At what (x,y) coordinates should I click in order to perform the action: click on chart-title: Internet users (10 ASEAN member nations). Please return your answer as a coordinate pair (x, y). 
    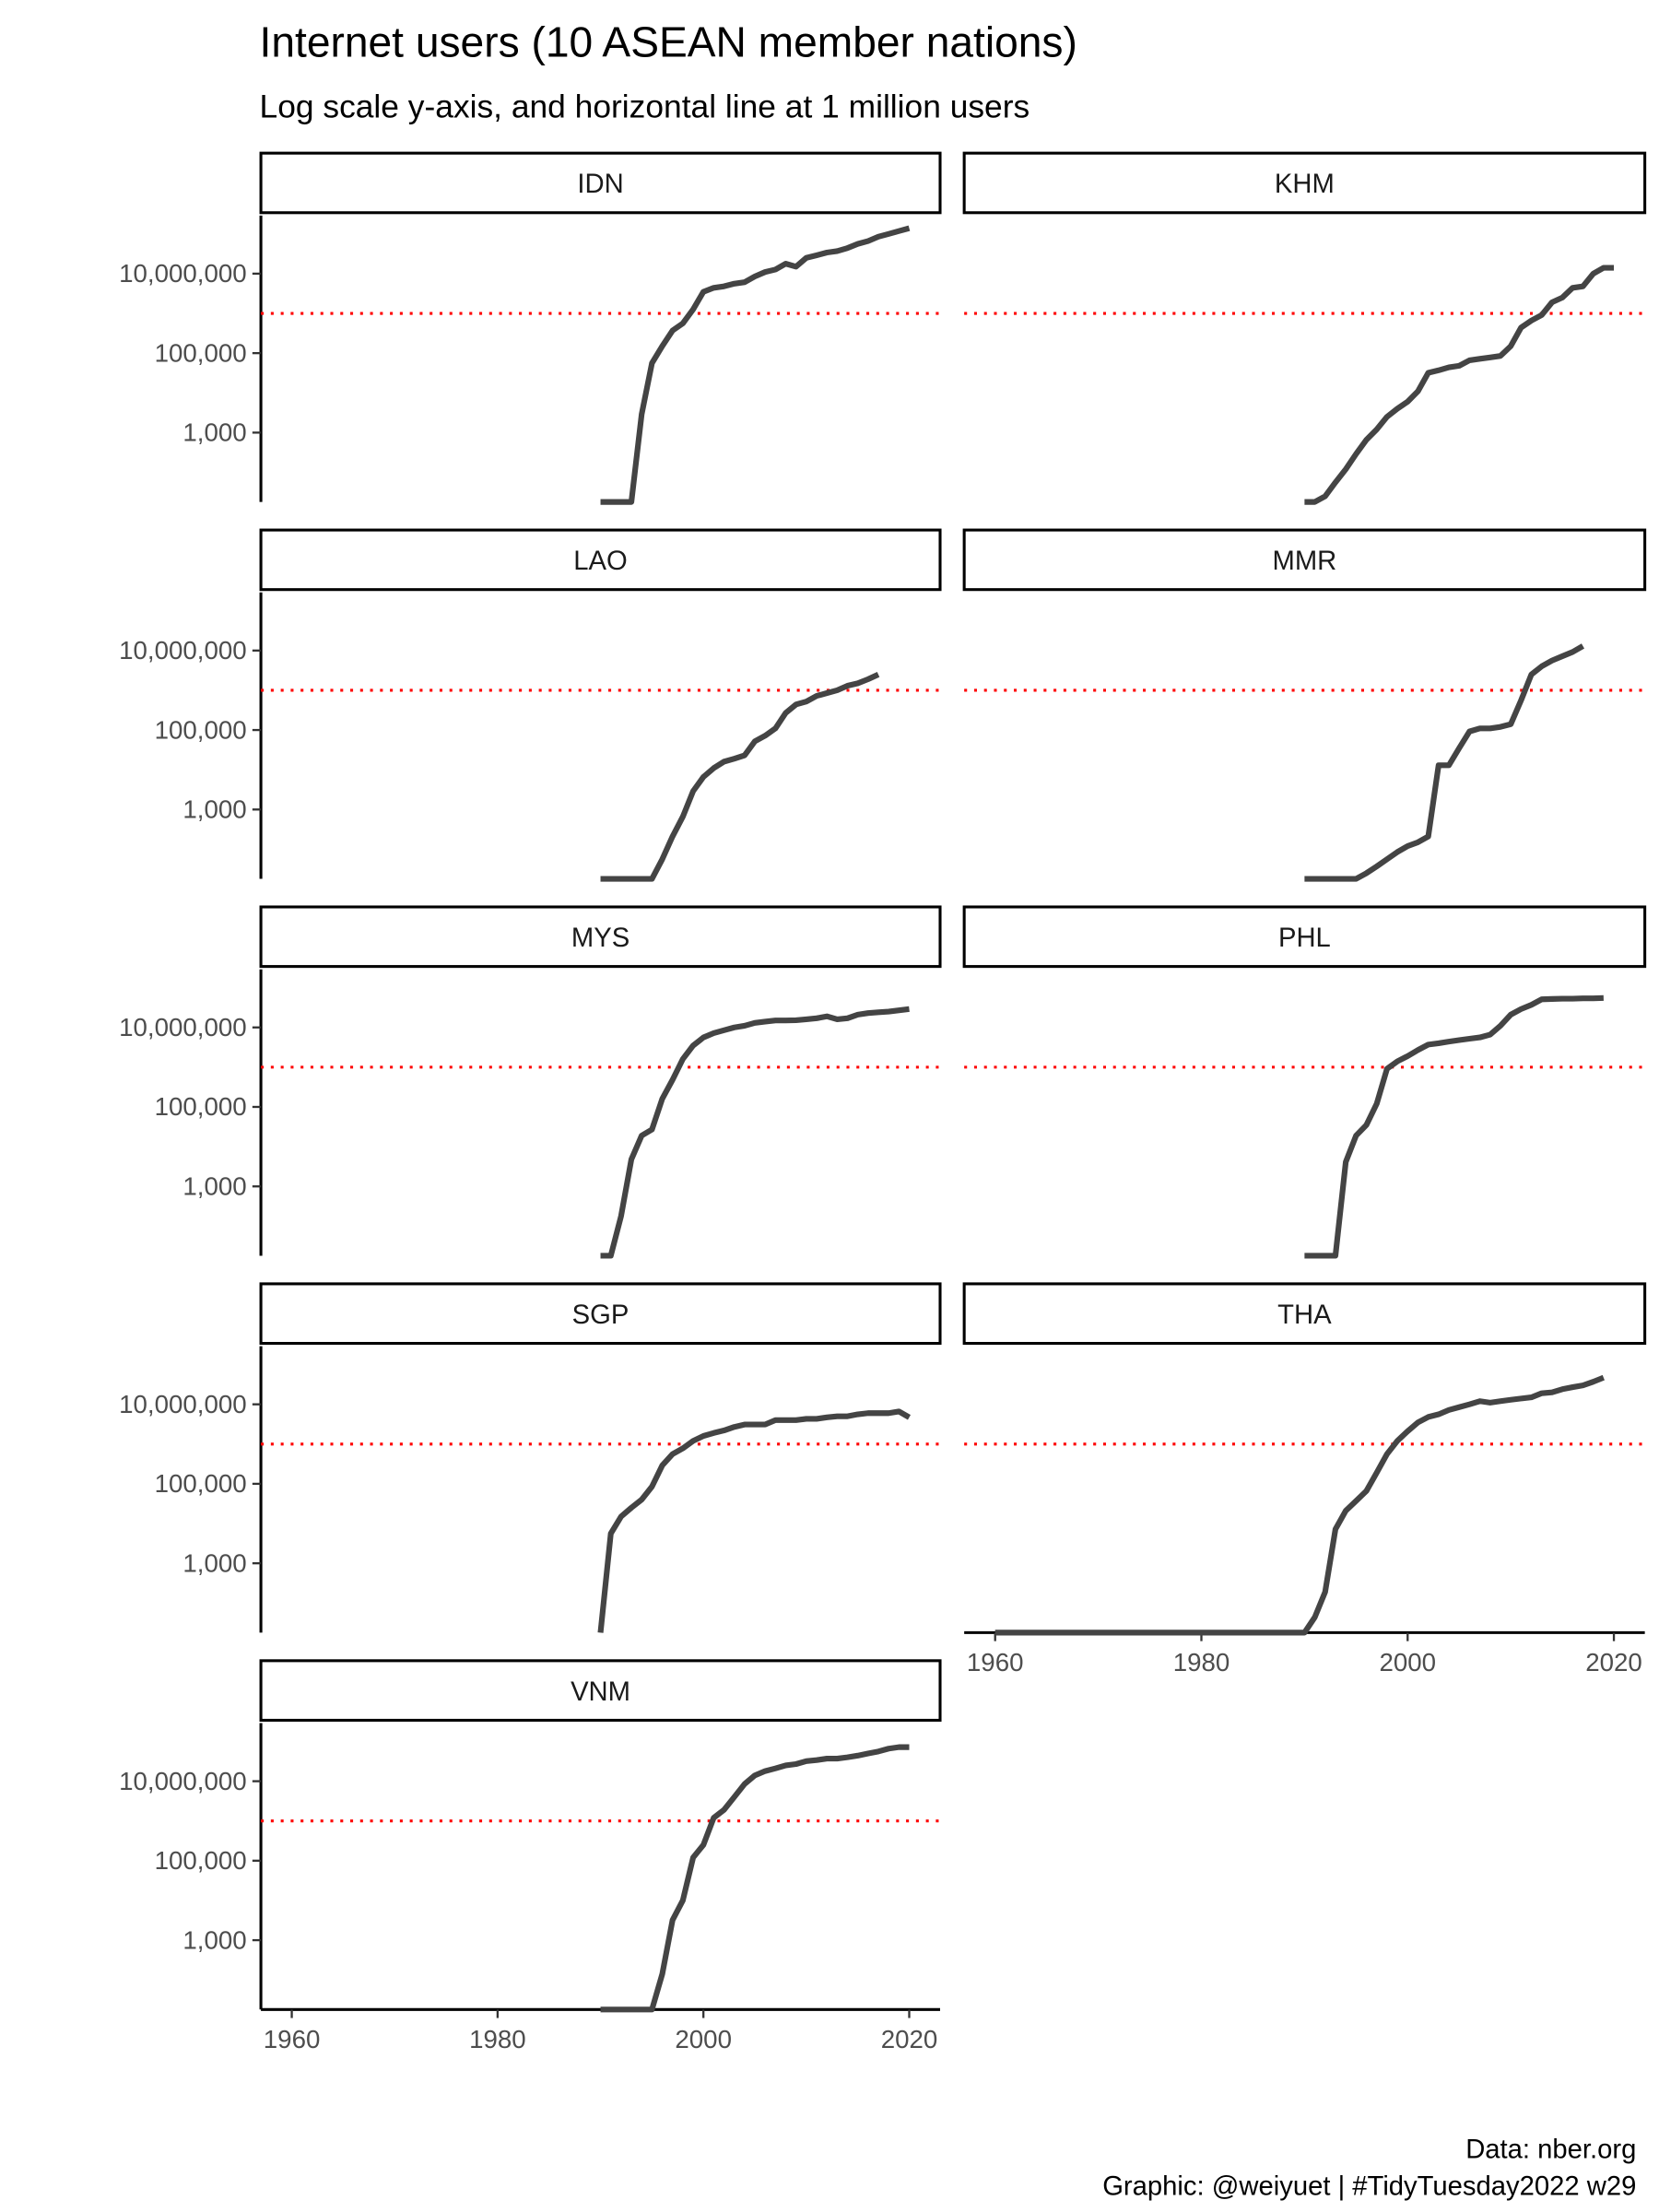
    Looking at the image, I should click on (668, 42).